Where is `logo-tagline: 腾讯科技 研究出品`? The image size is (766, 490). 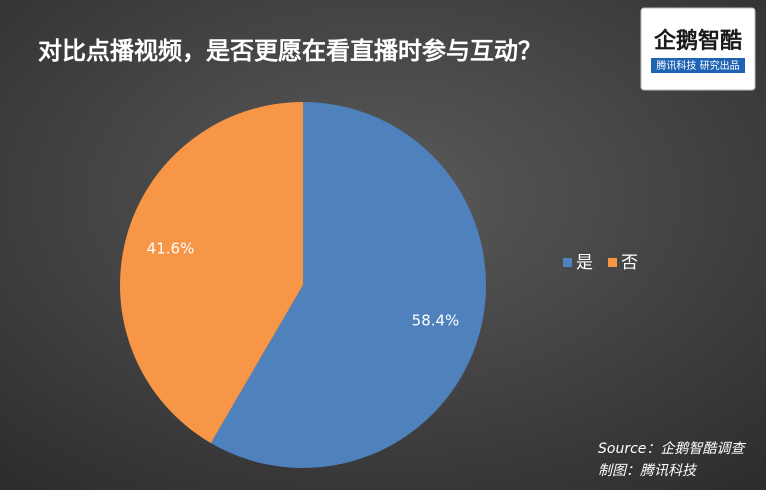
logo-tagline: 腾讯科技 研究出品 is located at coordinates (697, 65).